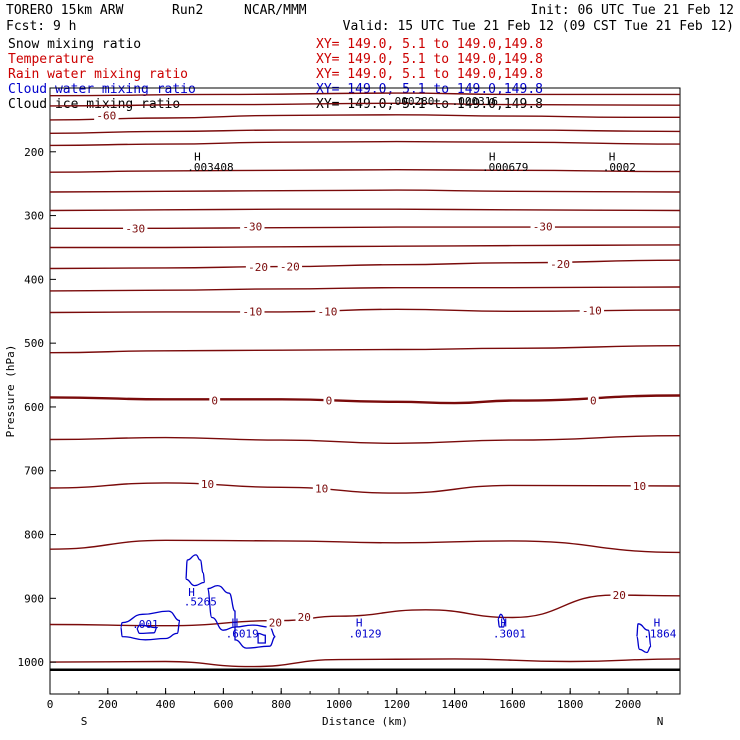  Describe the element at coordinates (187, 10) in the screenshot. I see `run-label: Run2` at that location.